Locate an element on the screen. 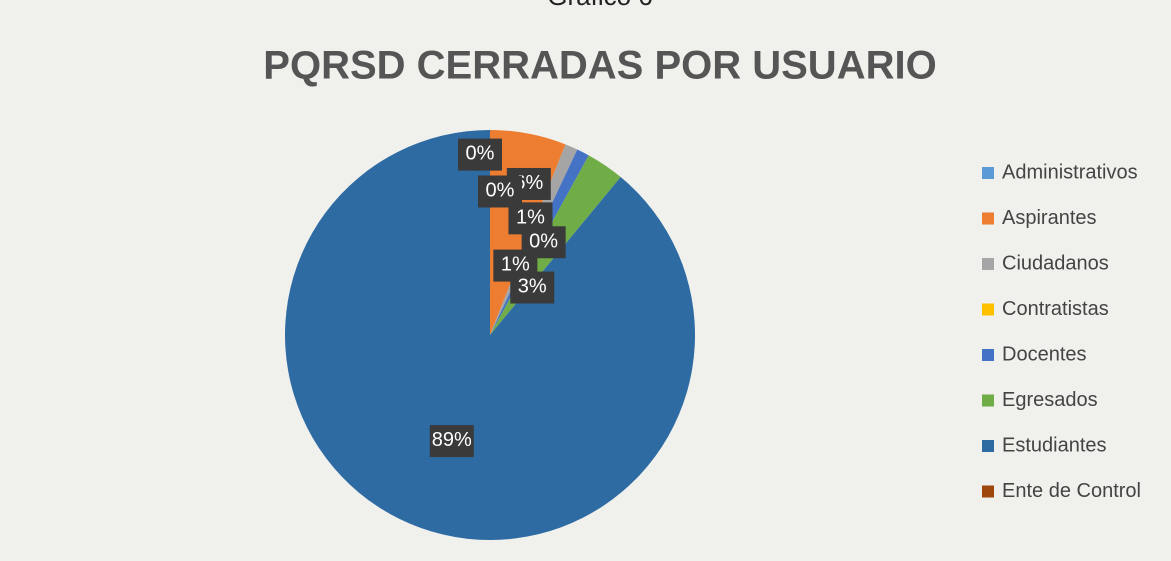 The width and height of the screenshot is (1171, 561). legend-label: Ciudadanos is located at coordinates (1055, 263).